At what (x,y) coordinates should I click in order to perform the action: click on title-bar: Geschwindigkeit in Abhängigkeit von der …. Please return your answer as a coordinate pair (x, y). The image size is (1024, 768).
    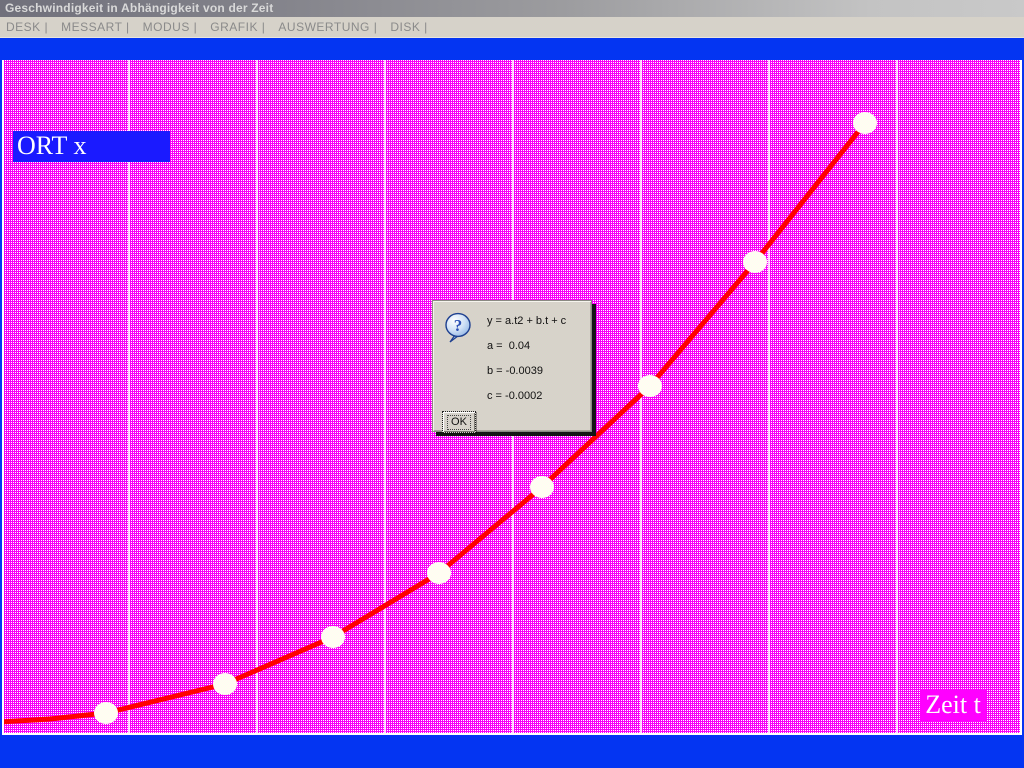
    Looking at the image, I should click on (512, 8).